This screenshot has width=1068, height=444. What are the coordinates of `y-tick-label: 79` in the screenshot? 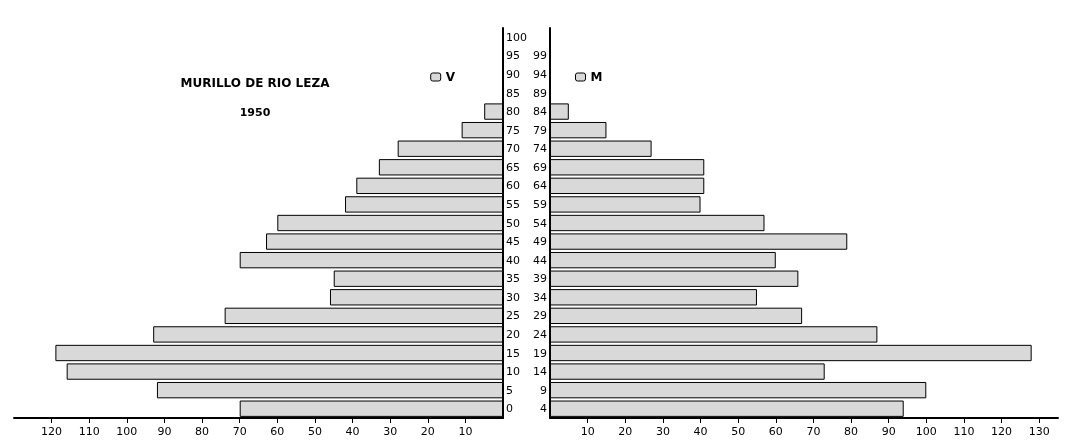 It's located at (540, 130).